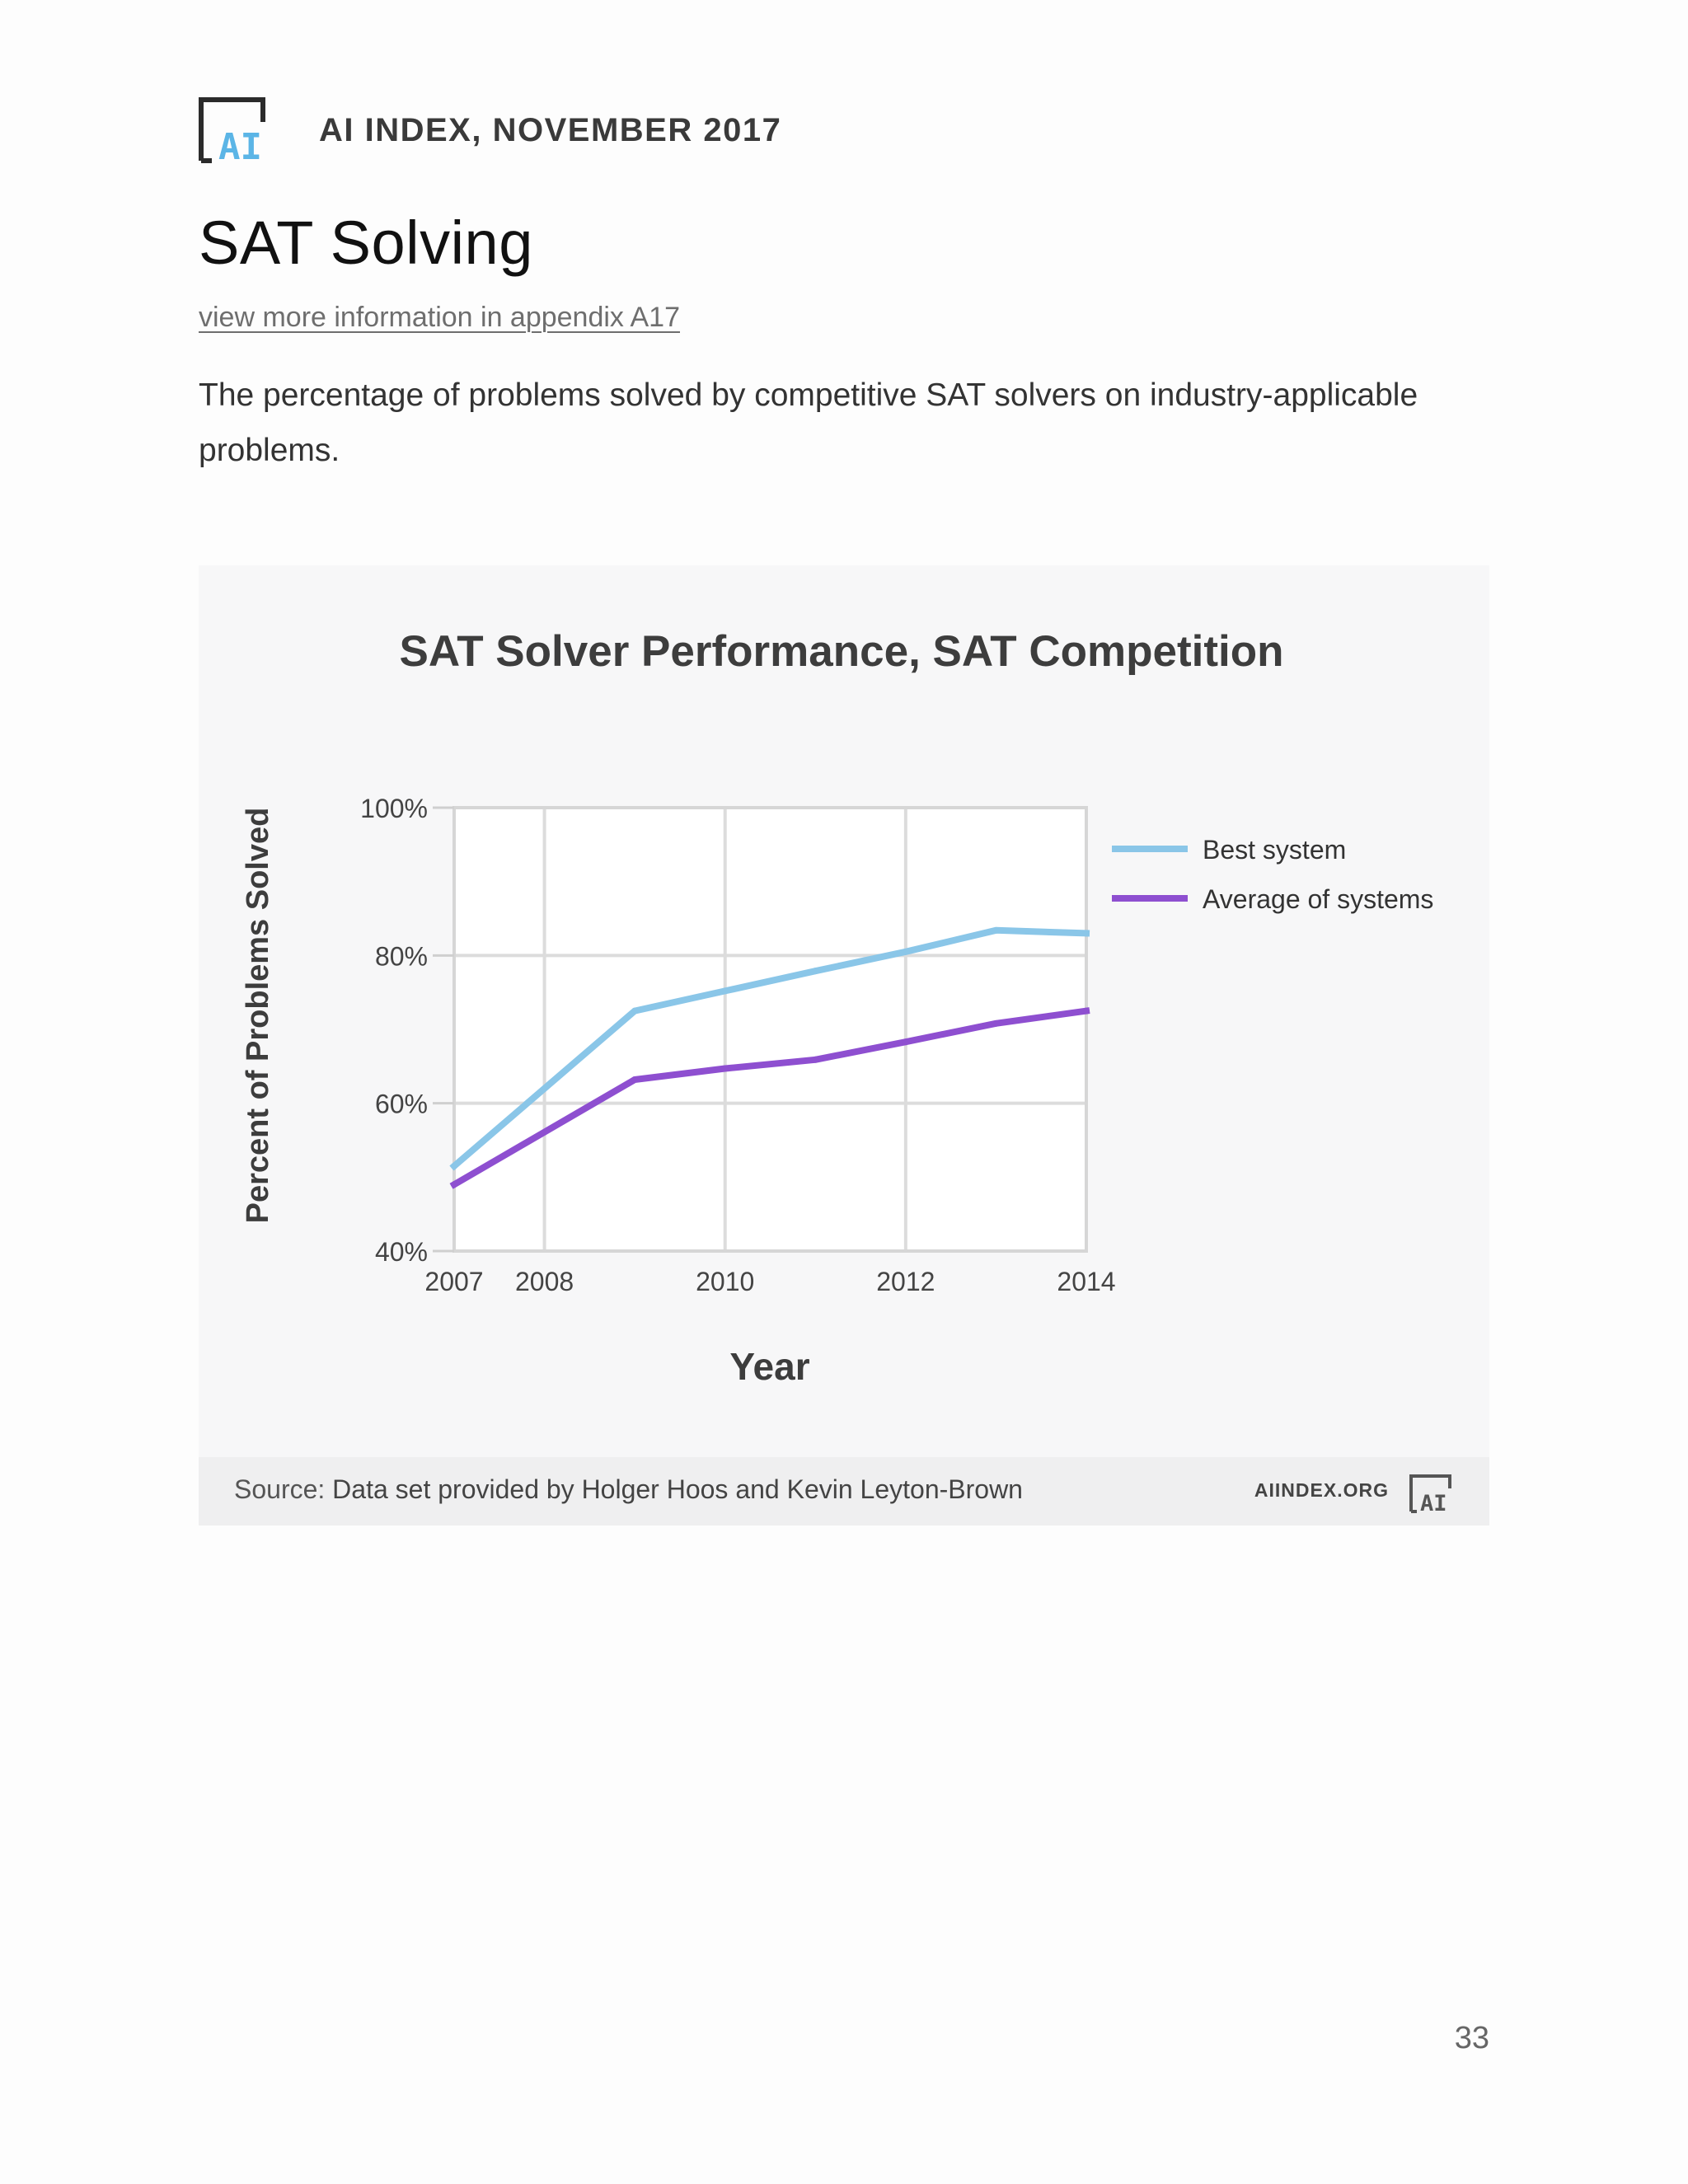 Image resolution: width=1688 pixels, height=2184 pixels. Describe the element at coordinates (401, 956) in the screenshot. I see `y-tick-label: 80%` at that location.